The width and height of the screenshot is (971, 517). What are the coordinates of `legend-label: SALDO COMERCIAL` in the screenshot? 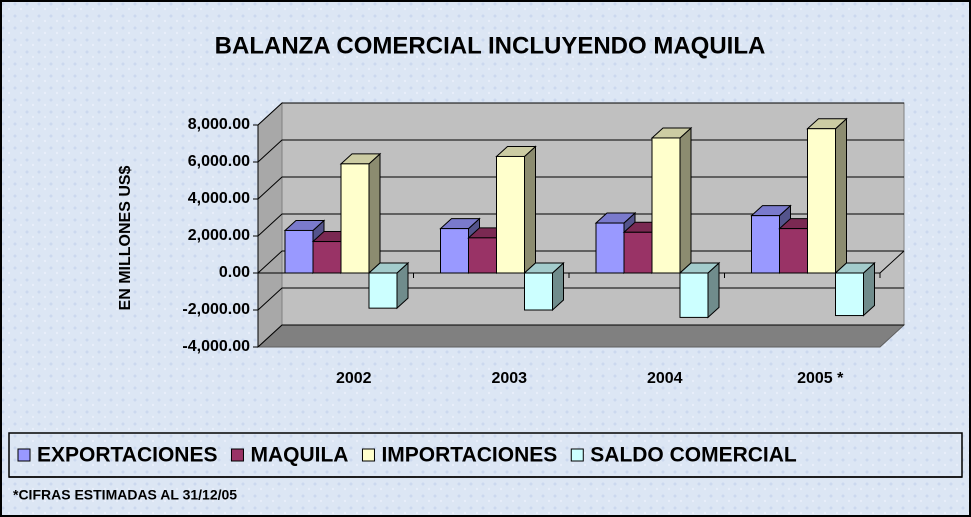 It's located at (693, 455).